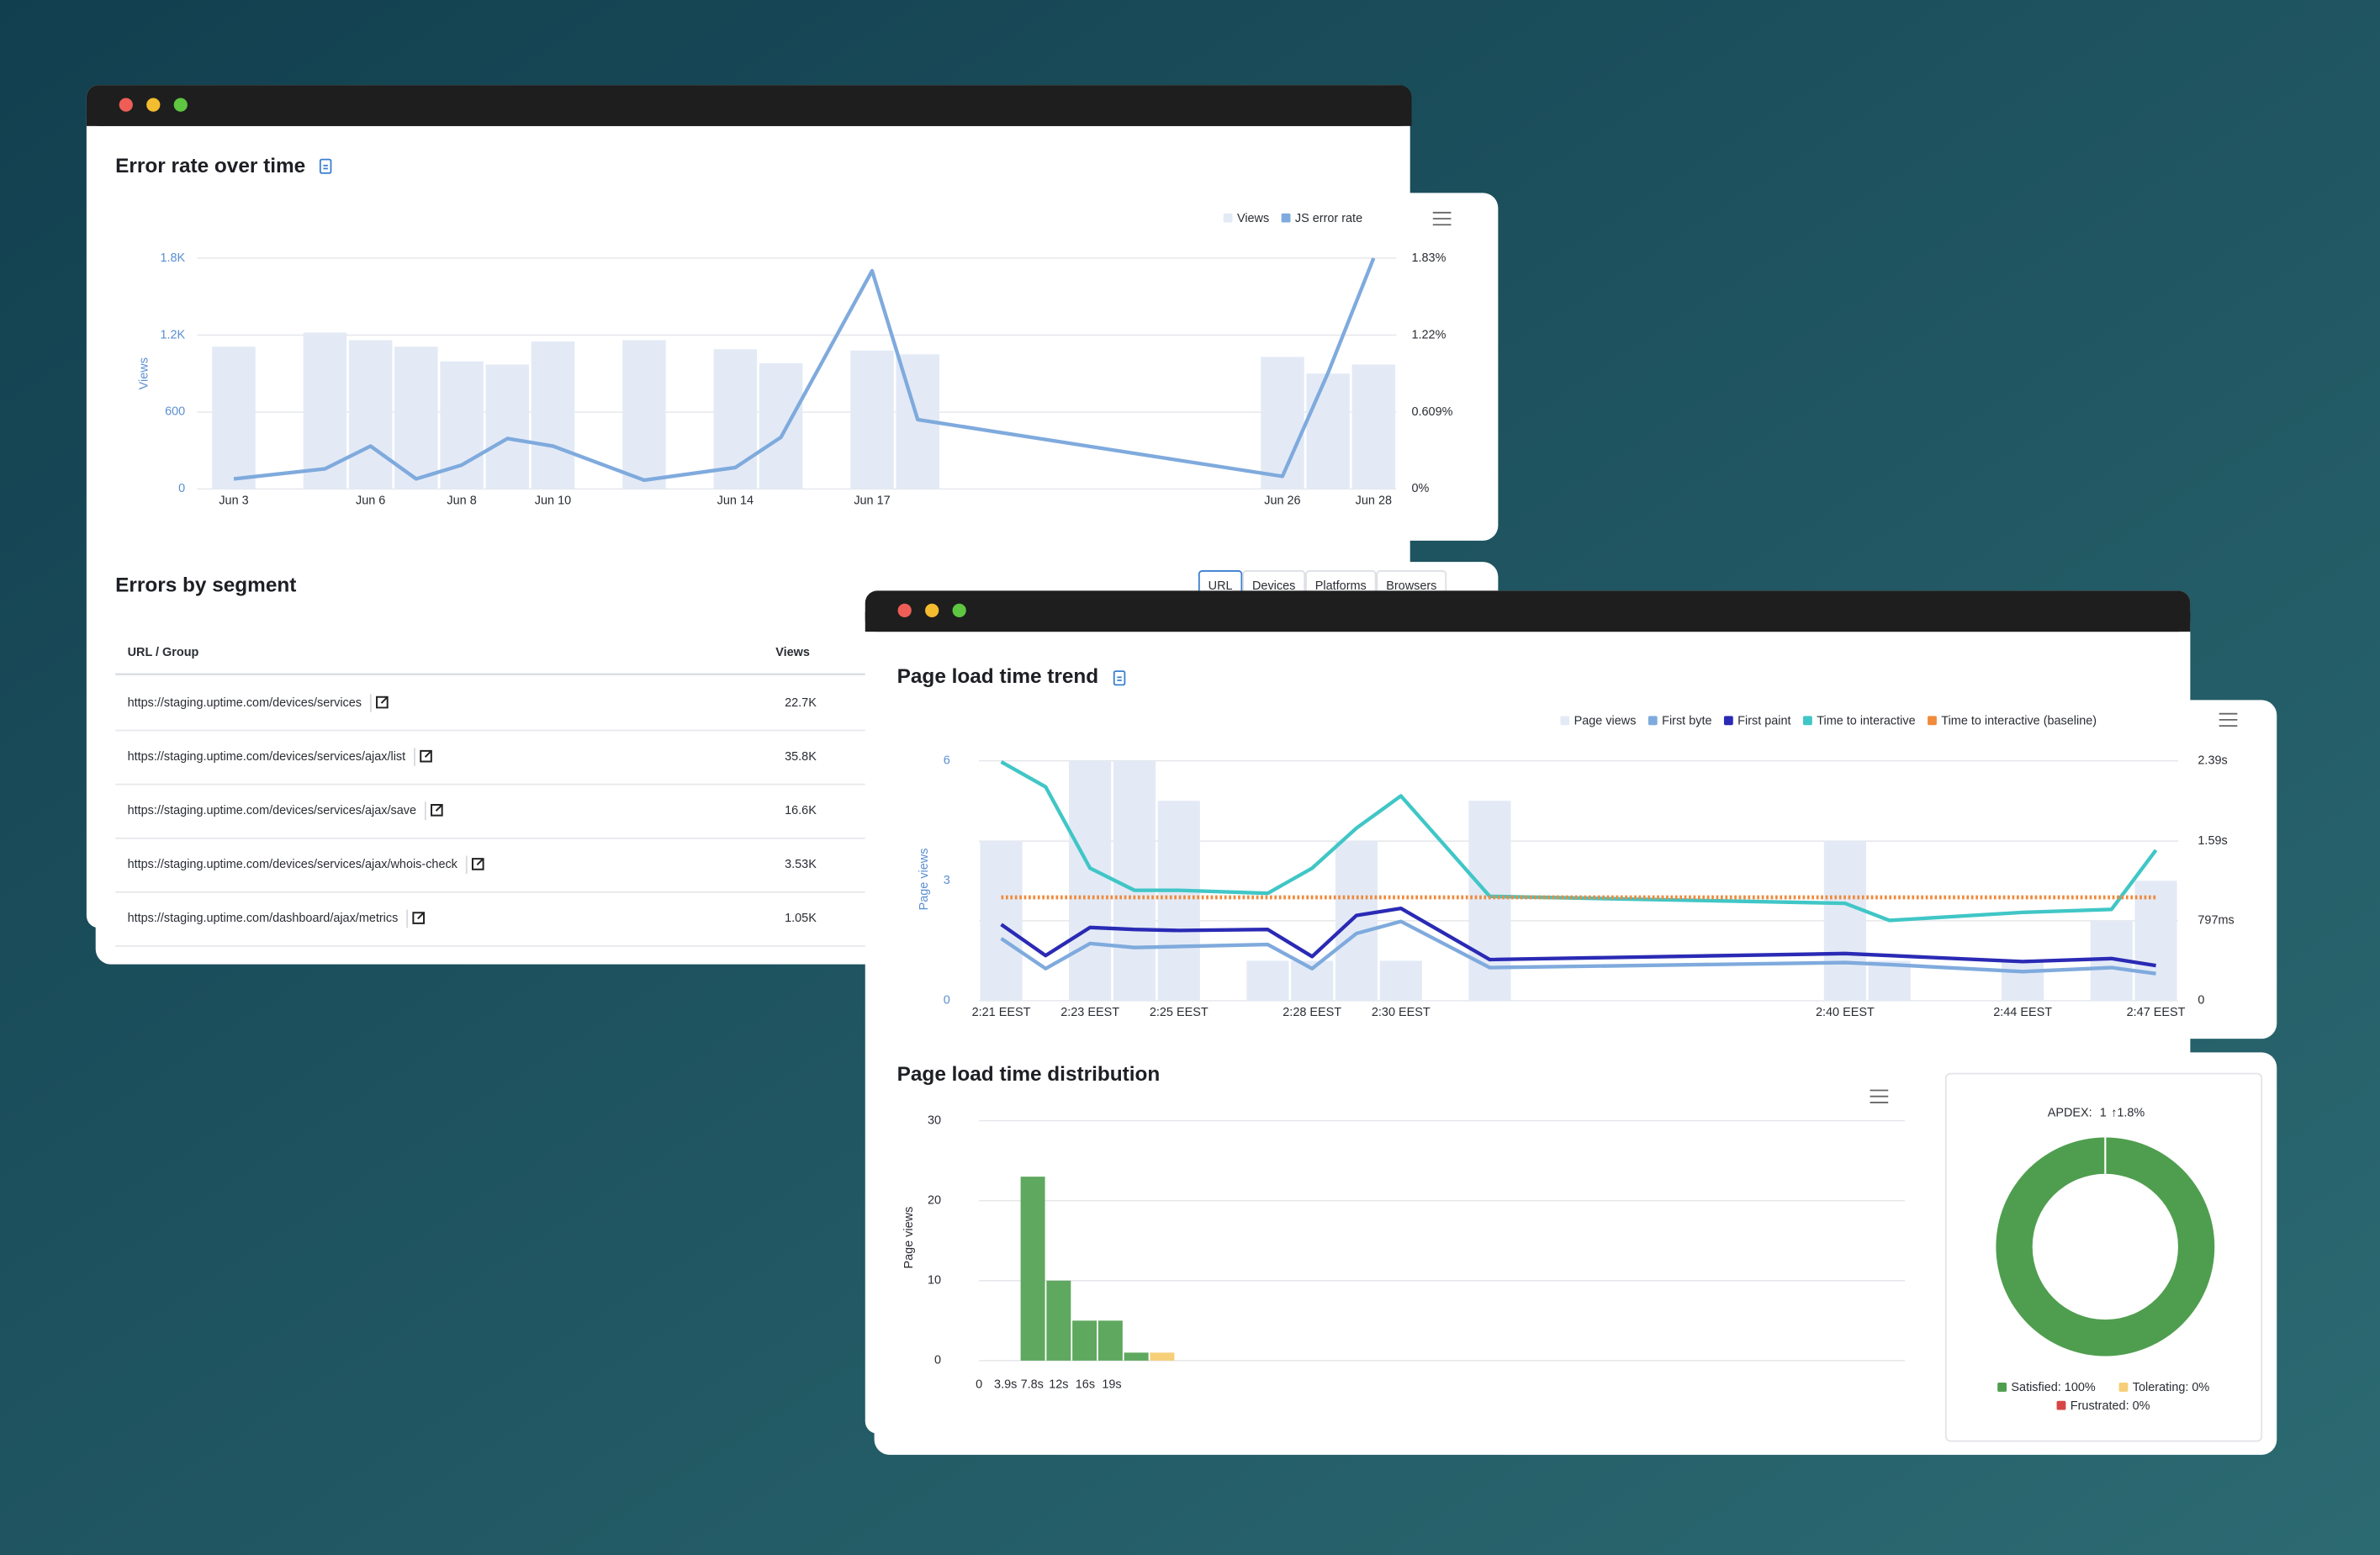 This screenshot has height=1555, width=2380. I want to click on legend-label: Time to interactive (baseline), so click(2019, 721).